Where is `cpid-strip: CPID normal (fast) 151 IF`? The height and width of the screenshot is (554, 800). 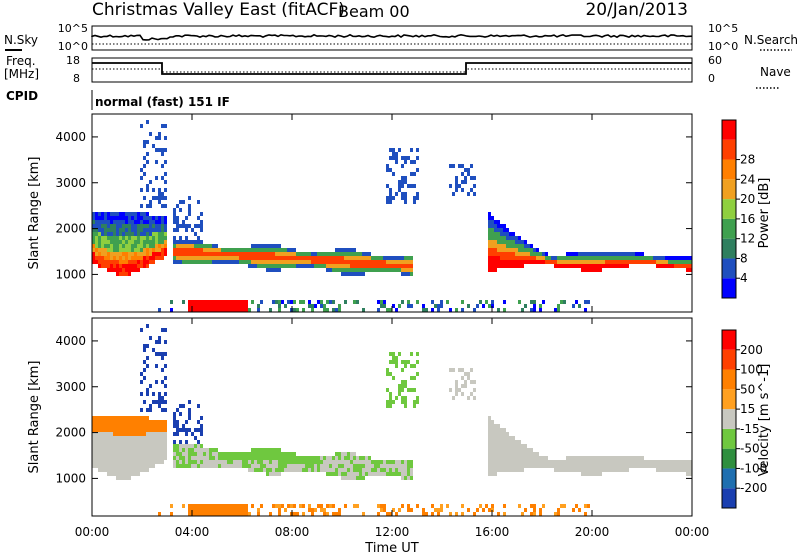
cpid-strip: CPID normal (fast) 151 IF is located at coordinates (118, 99).